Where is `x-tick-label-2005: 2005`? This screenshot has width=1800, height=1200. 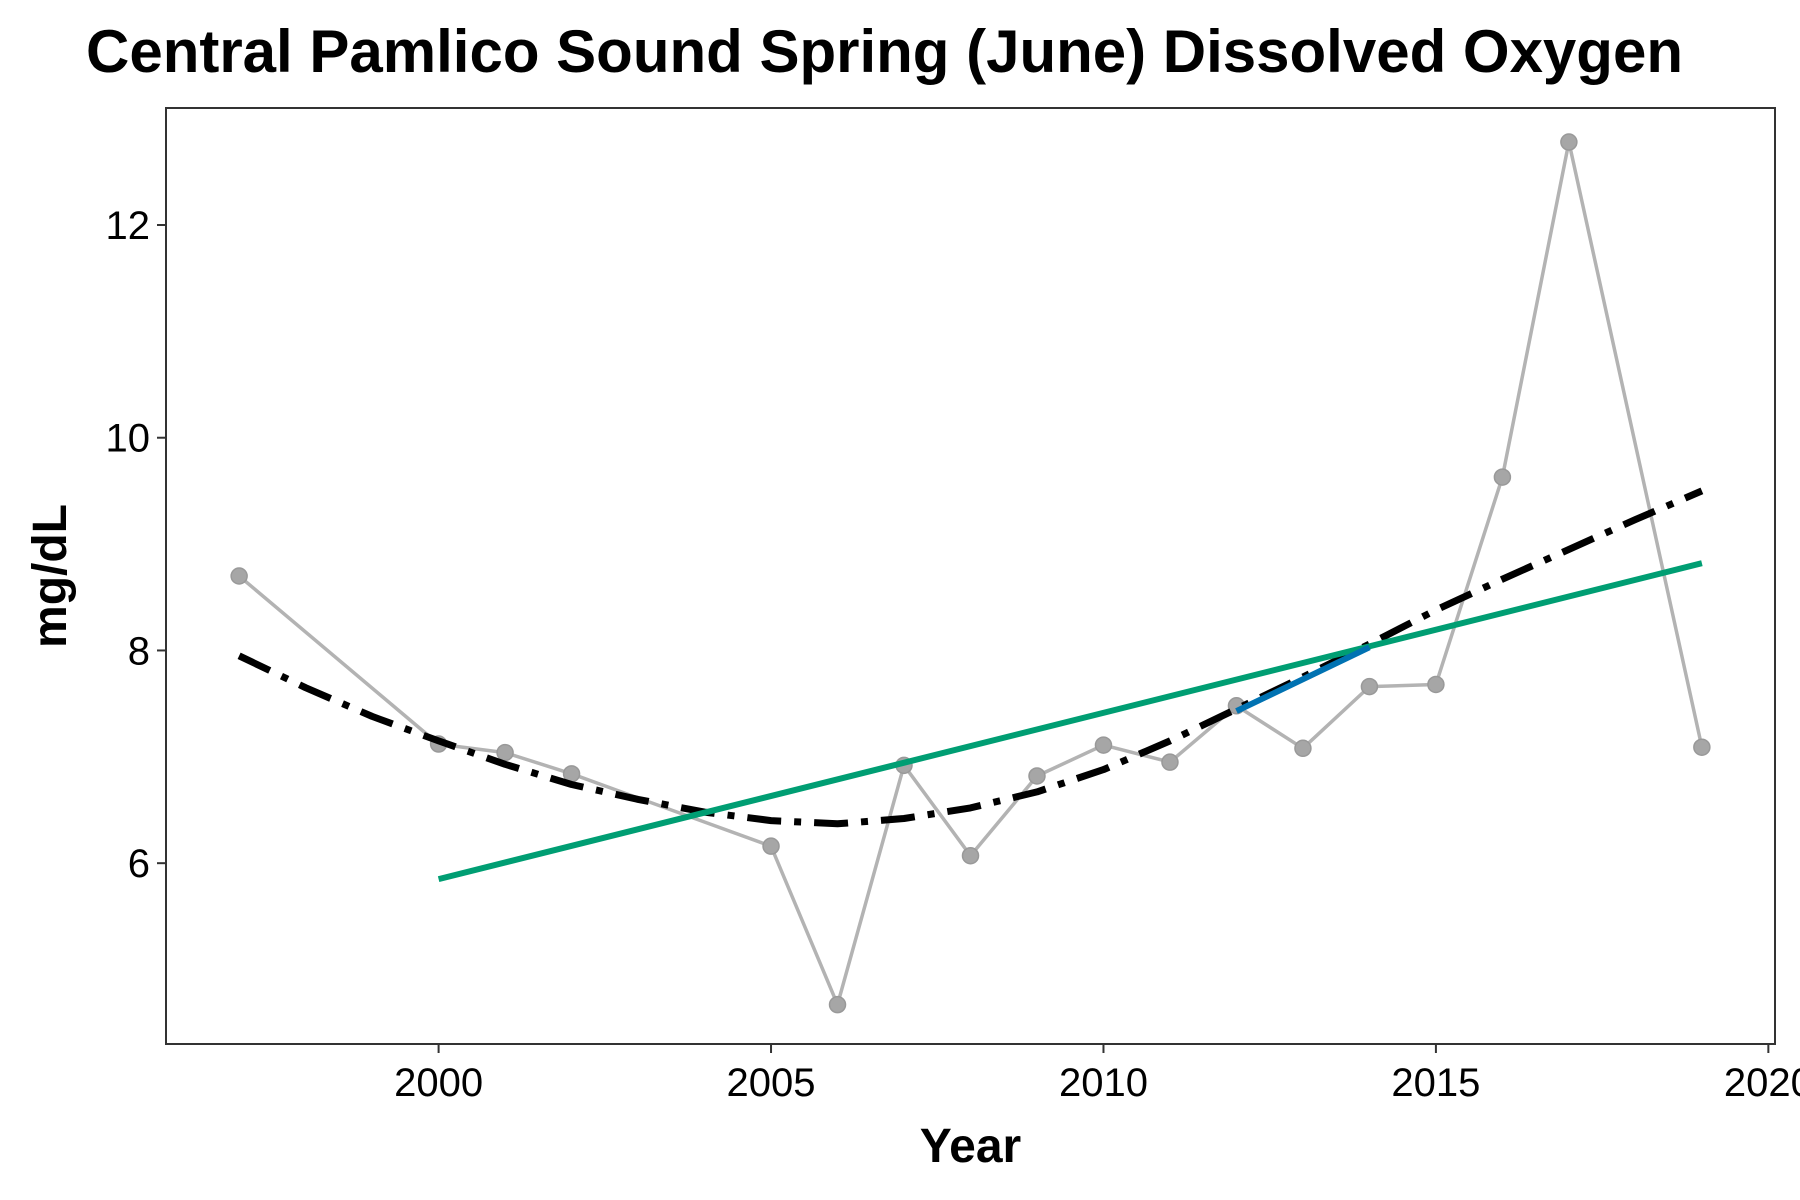 x-tick-label-2005: 2005 is located at coordinates (771, 1083).